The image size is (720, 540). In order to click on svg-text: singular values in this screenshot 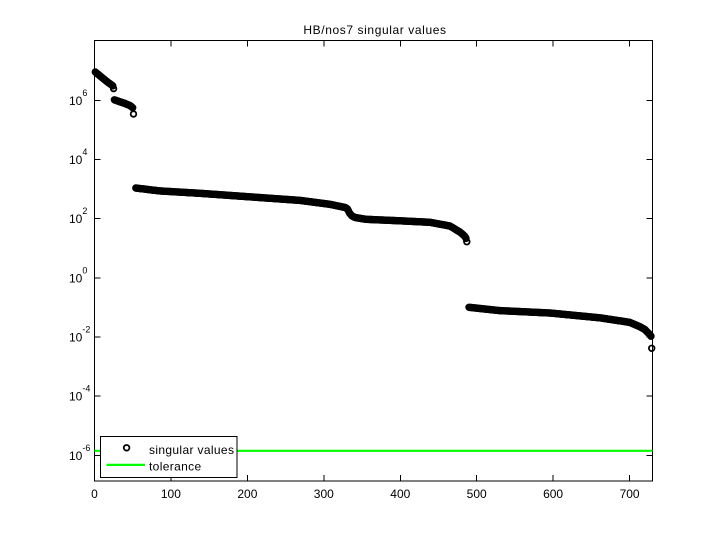, I will do `click(191, 450)`.